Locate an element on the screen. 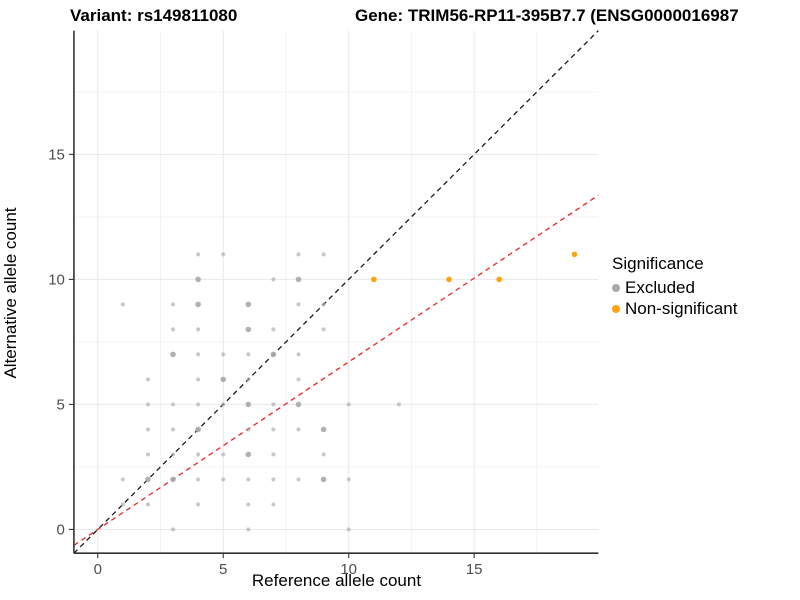 Image resolution: width=800 pixels, height=600 pixels. legend: Significance Excluded Non-significant is located at coordinates (674, 286).